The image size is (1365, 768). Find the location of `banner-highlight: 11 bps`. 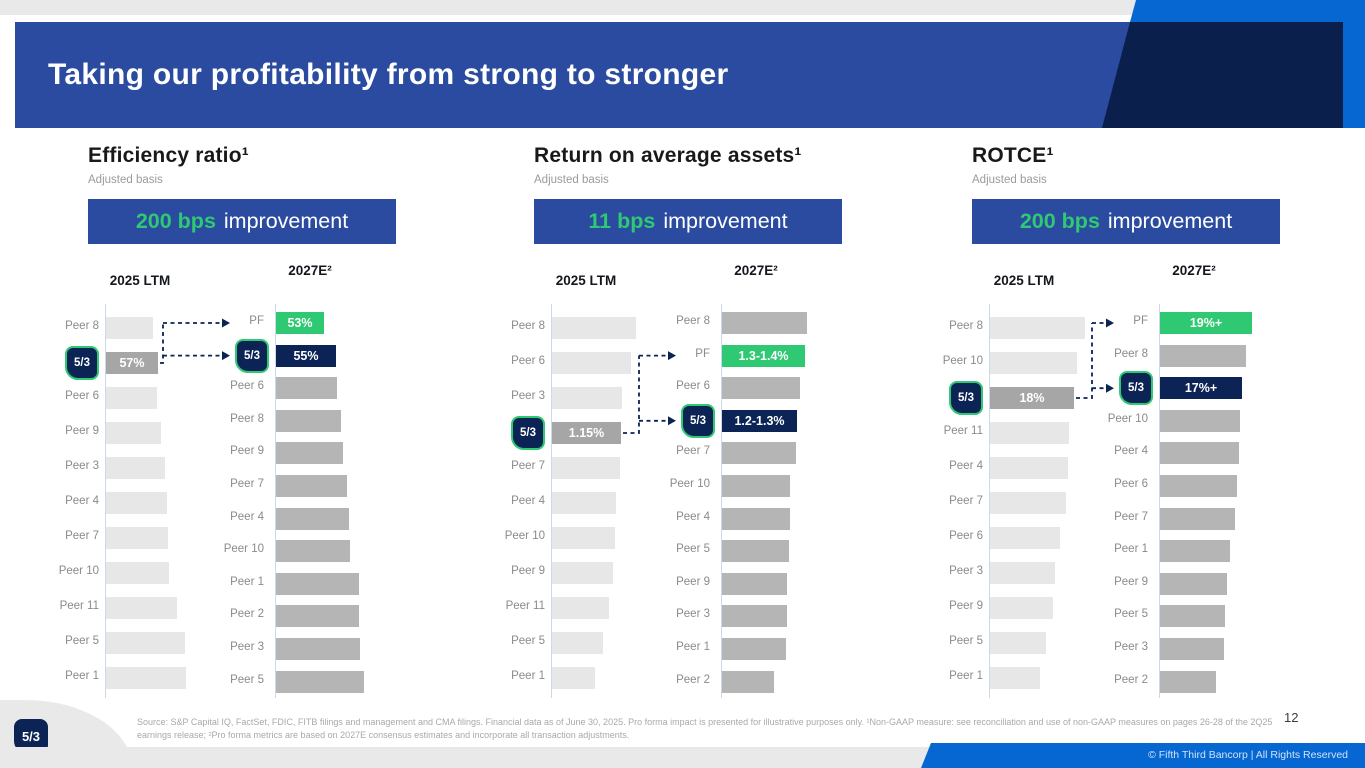

banner-highlight: 11 bps is located at coordinates (622, 221).